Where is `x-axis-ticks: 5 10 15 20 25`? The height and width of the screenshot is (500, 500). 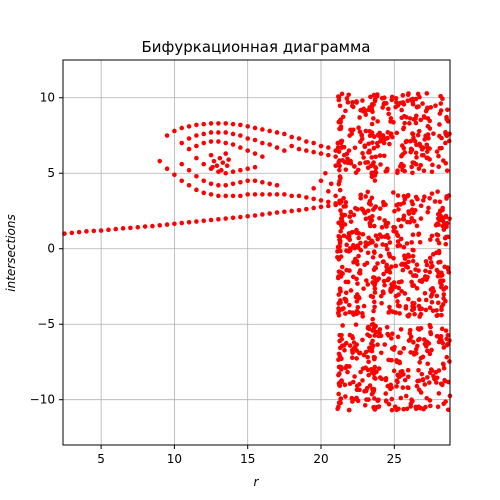 x-axis-ticks: 5 10 15 20 25 is located at coordinates (249, 455).